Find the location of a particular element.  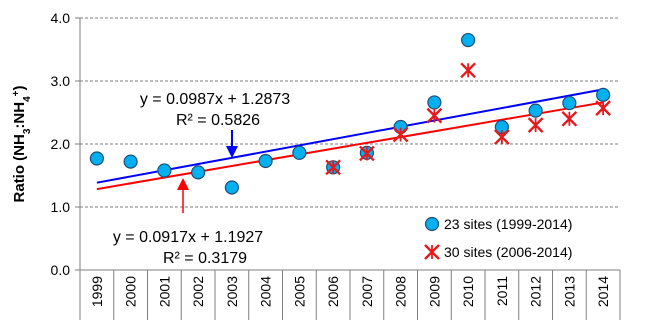

data-point-asterisk-2010 is located at coordinates (468, 70).